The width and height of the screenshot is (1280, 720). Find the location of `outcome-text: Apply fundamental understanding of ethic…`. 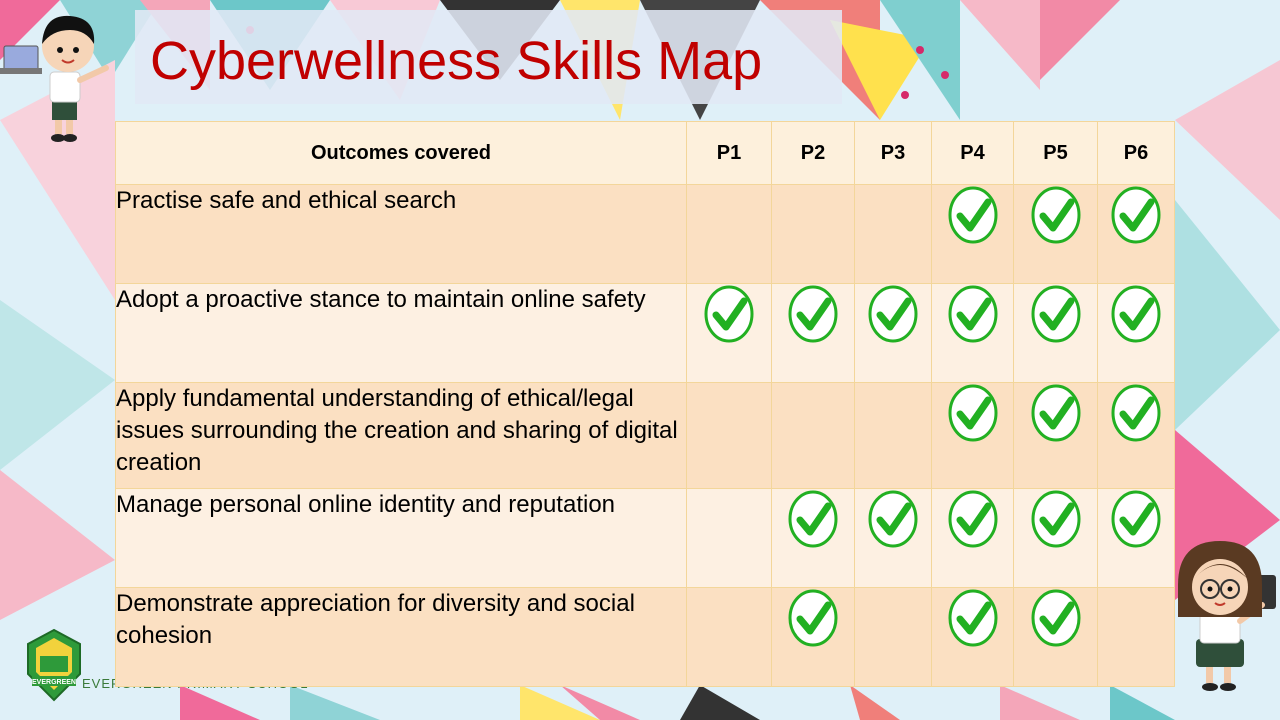

outcome-text: Apply fundamental understanding of ethic… is located at coordinates (401, 435).